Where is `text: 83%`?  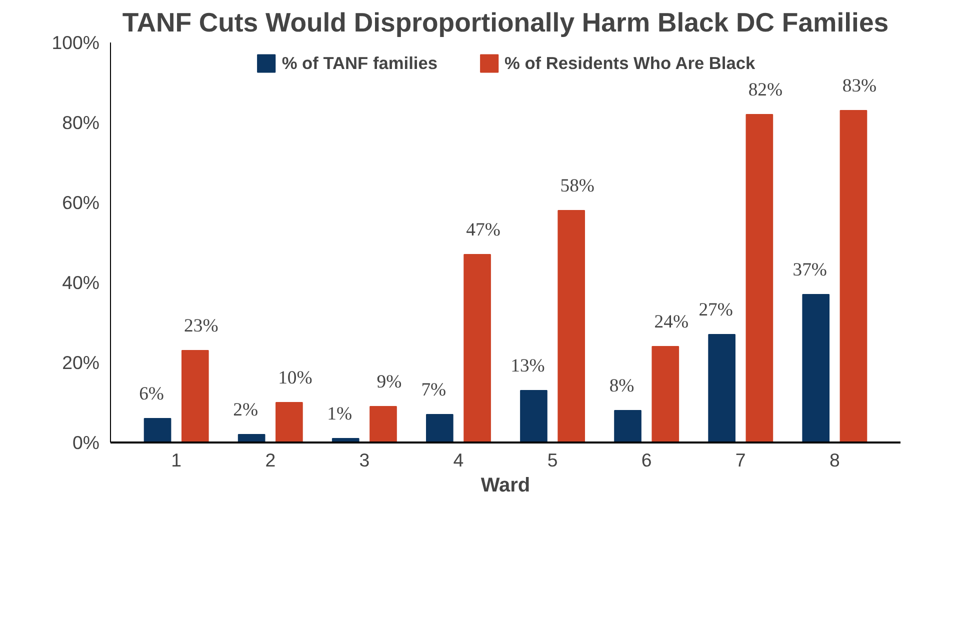
text: 83% is located at coordinates (859, 86).